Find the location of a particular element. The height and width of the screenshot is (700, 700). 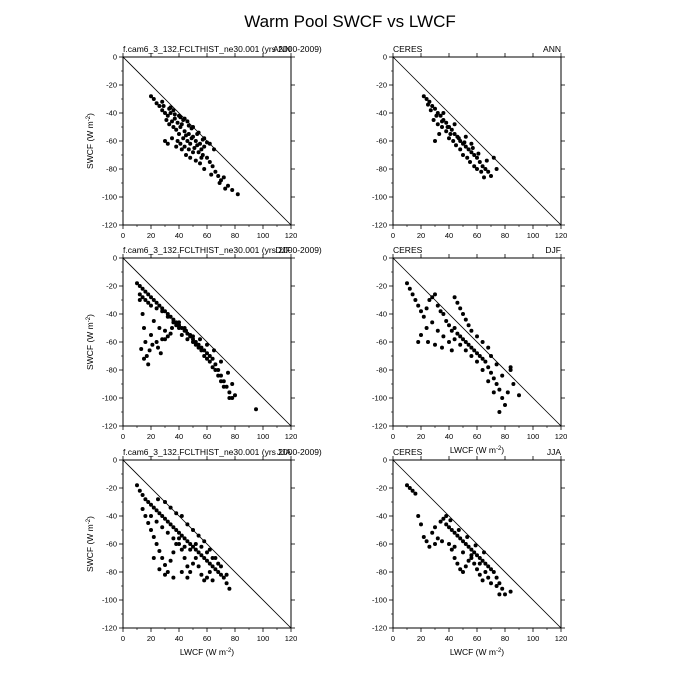

figure-title: Warm Pool SWCF vs LWCF is located at coordinates (350, 21).